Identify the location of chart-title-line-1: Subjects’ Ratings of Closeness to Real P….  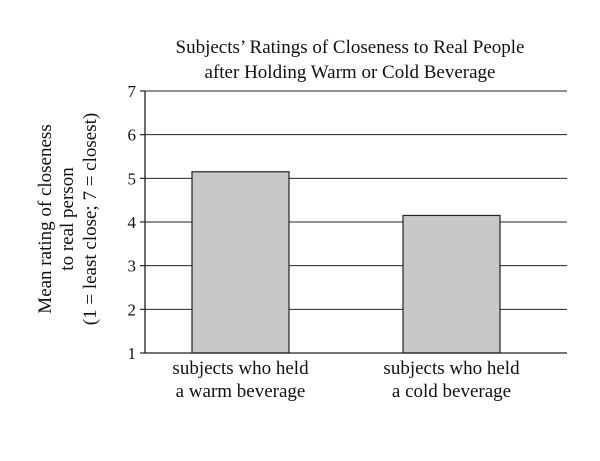
(350, 47).